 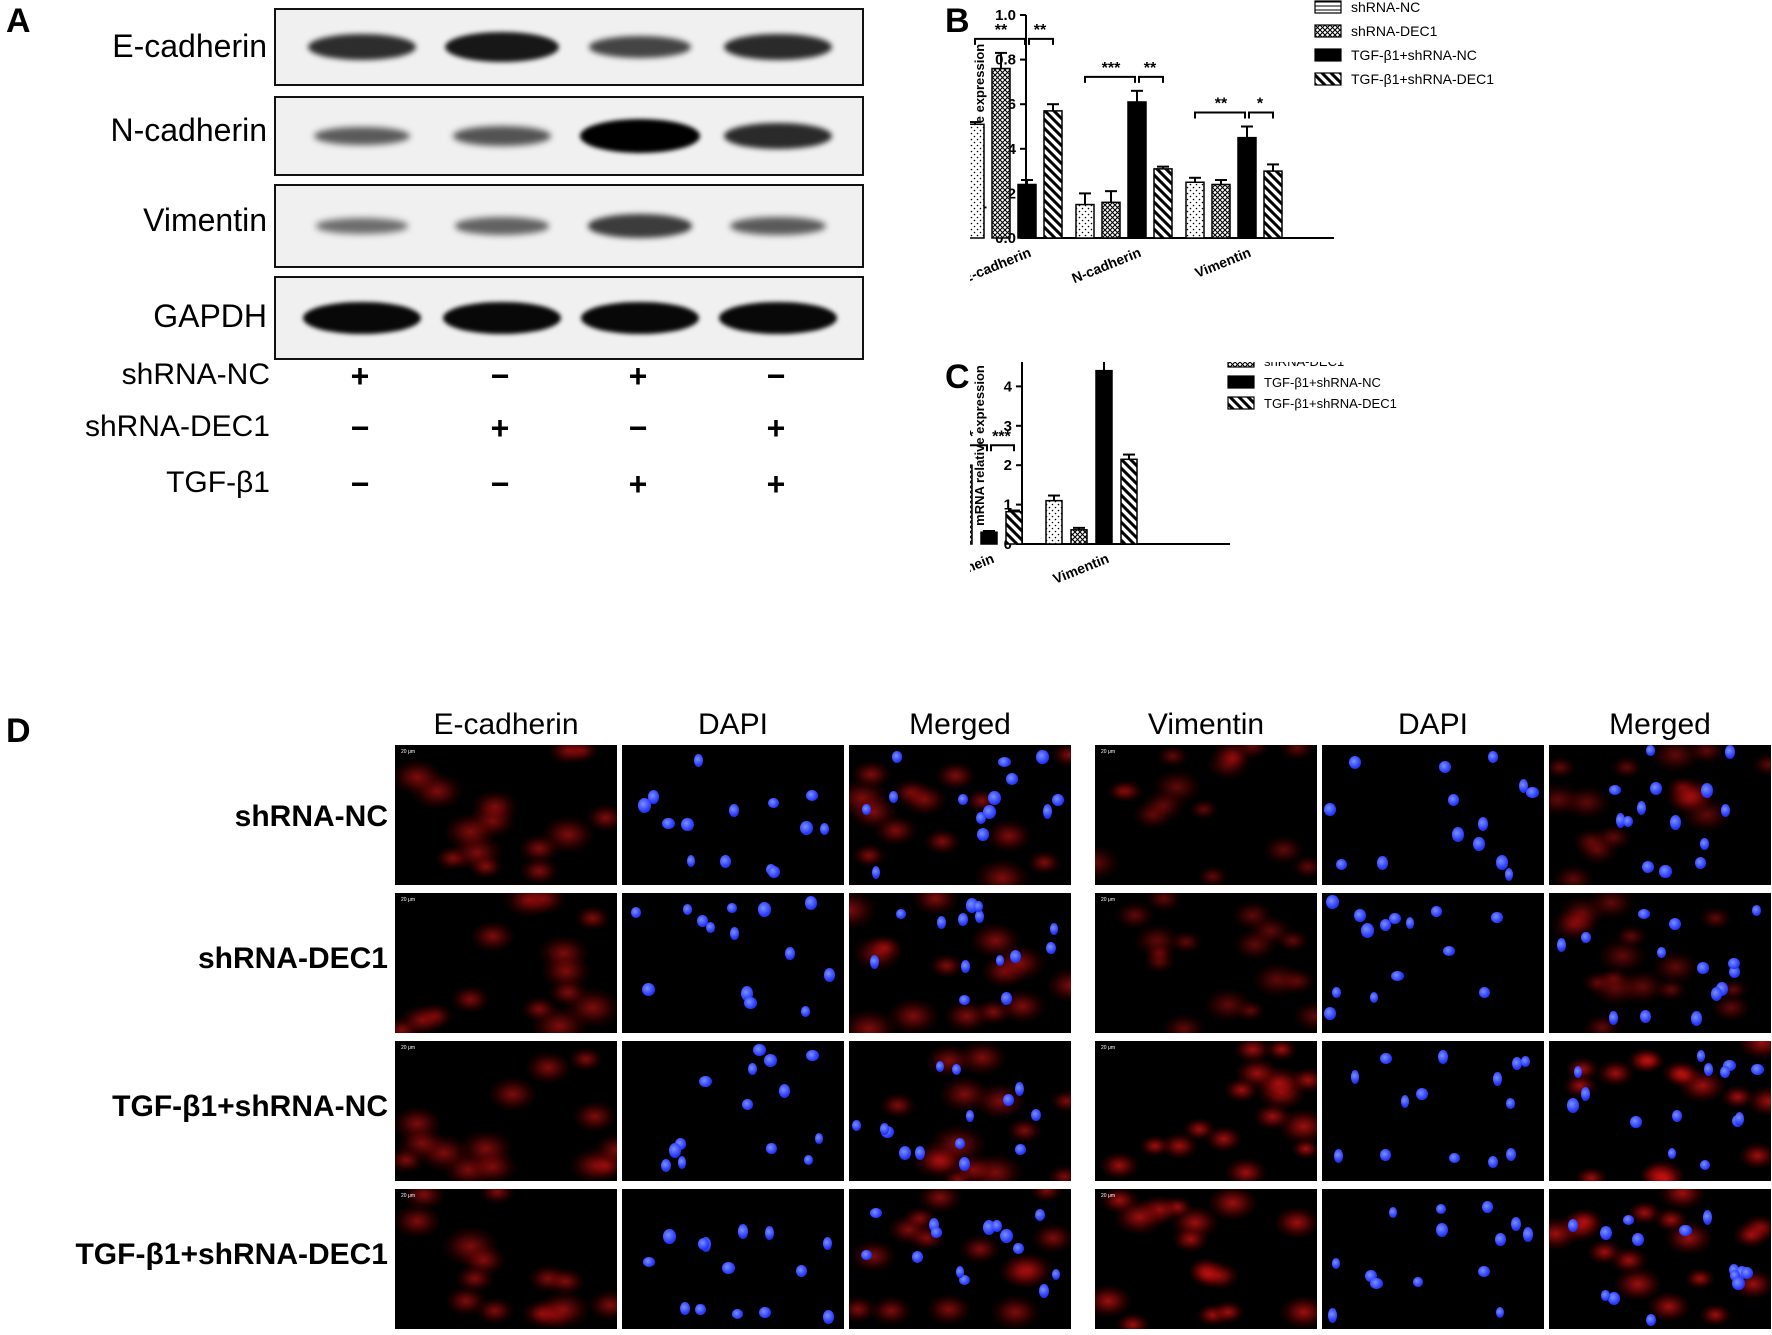 What do you see at coordinates (1260, 104) in the screenshot?
I see `significance-label: *` at bounding box center [1260, 104].